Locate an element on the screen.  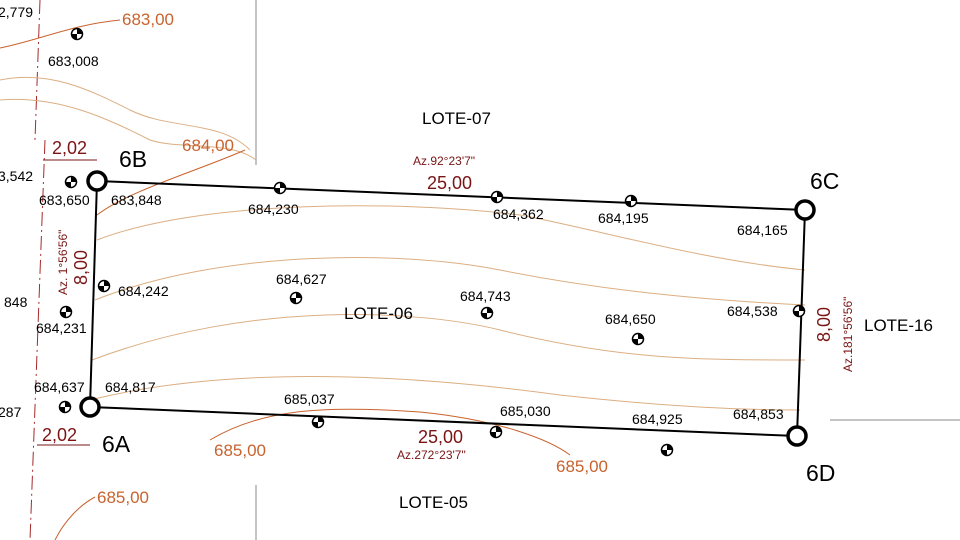
offset-dims is located at coordinates (67, 302).